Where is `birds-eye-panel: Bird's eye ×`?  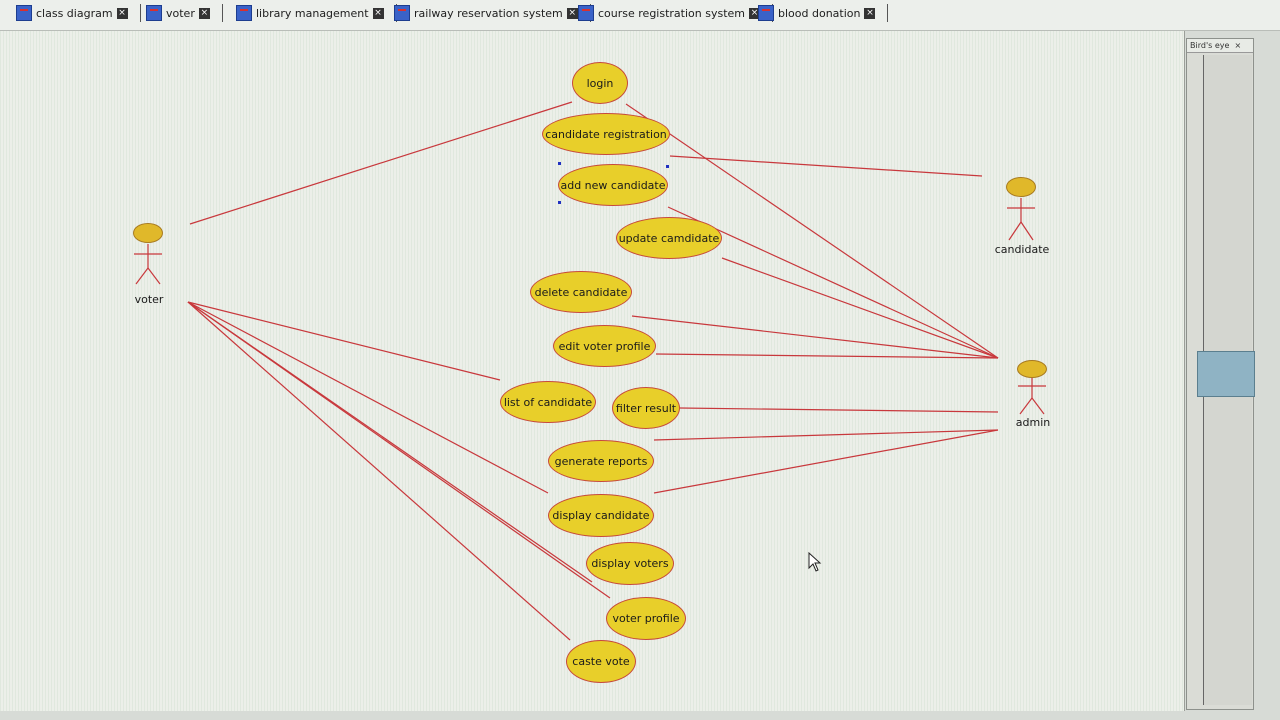
birds-eye-panel: Bird's eye × is located at coordinates (1220, 374).